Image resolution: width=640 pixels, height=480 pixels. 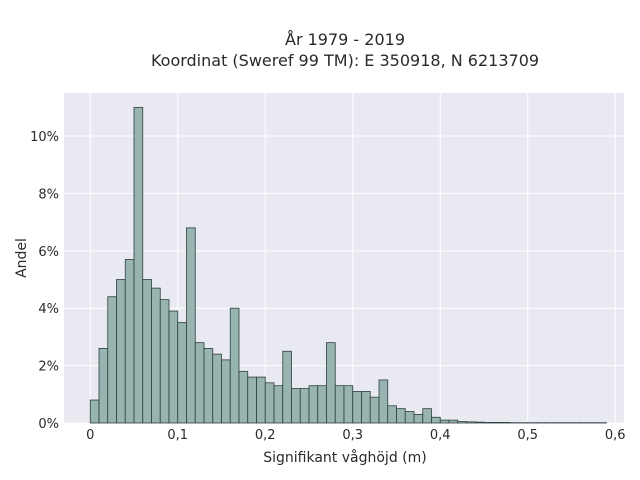 I want to click on x-tick-label: 0, so click(x=90, y=435).